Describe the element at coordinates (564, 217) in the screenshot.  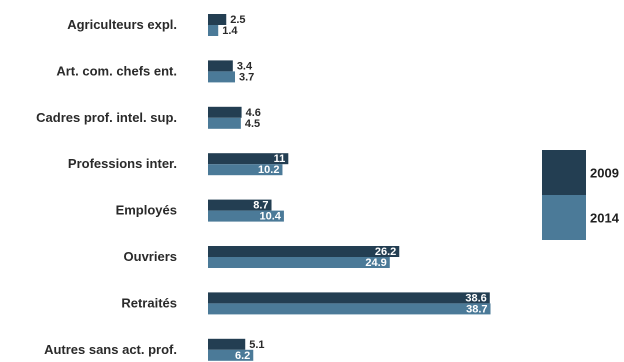
I see `legend-swatch-2014` at that location.